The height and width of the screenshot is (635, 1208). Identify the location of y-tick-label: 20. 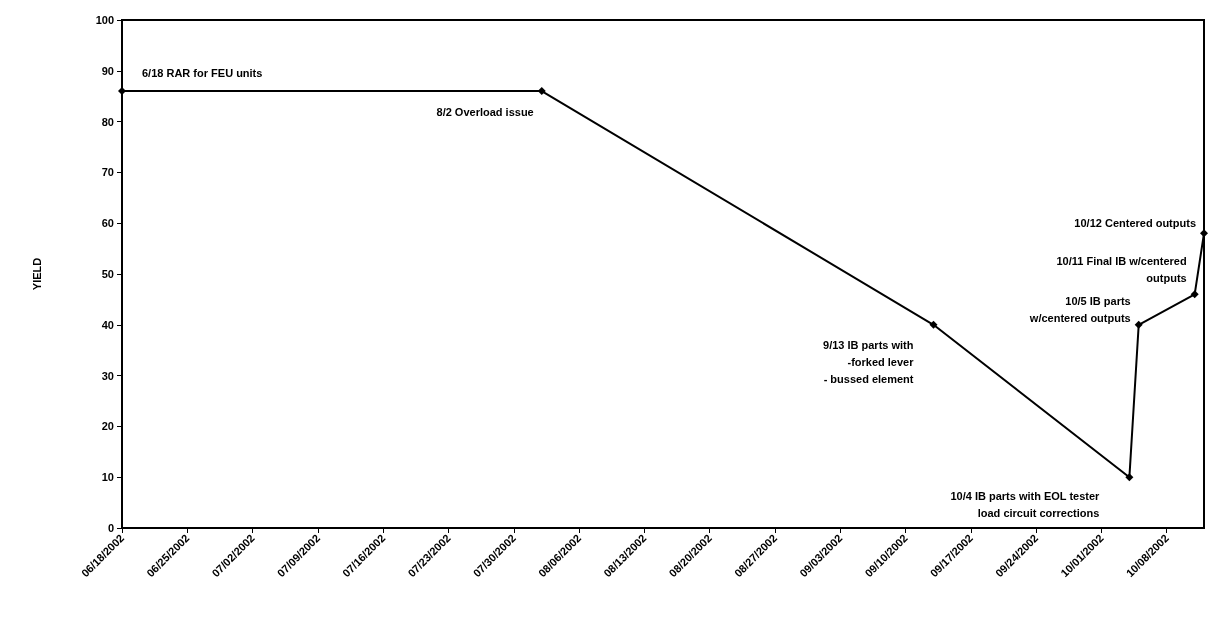
(107, 426).